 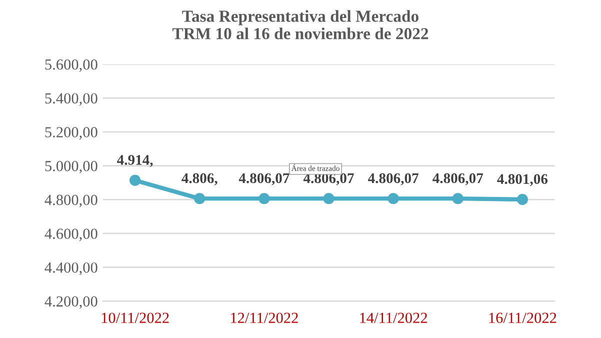 What do you see at coordinates (135, 161) in the screenshot?
I see `data-label: 4.914,` at bounding box center [135, 161].